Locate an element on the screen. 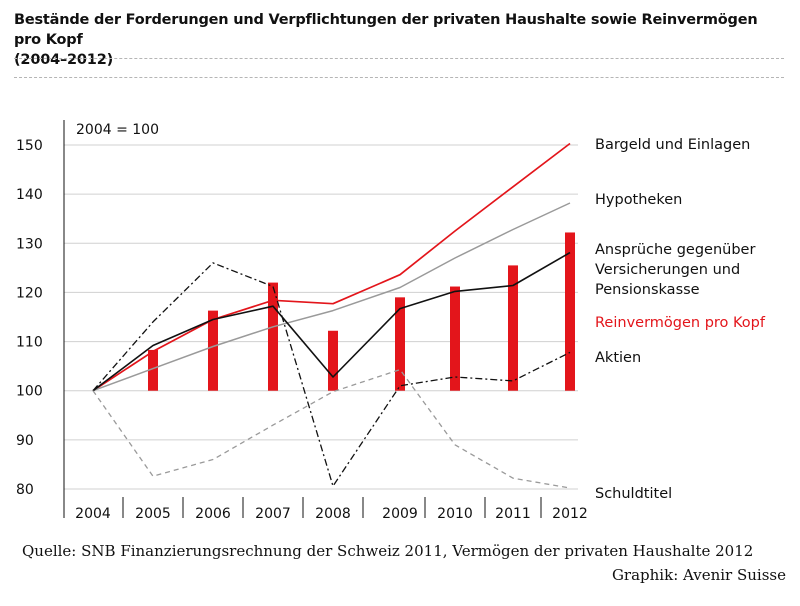 The width and height of the screenshot is (800, 606). x-tick-label: 2004 is located at coordinates (93, 514).